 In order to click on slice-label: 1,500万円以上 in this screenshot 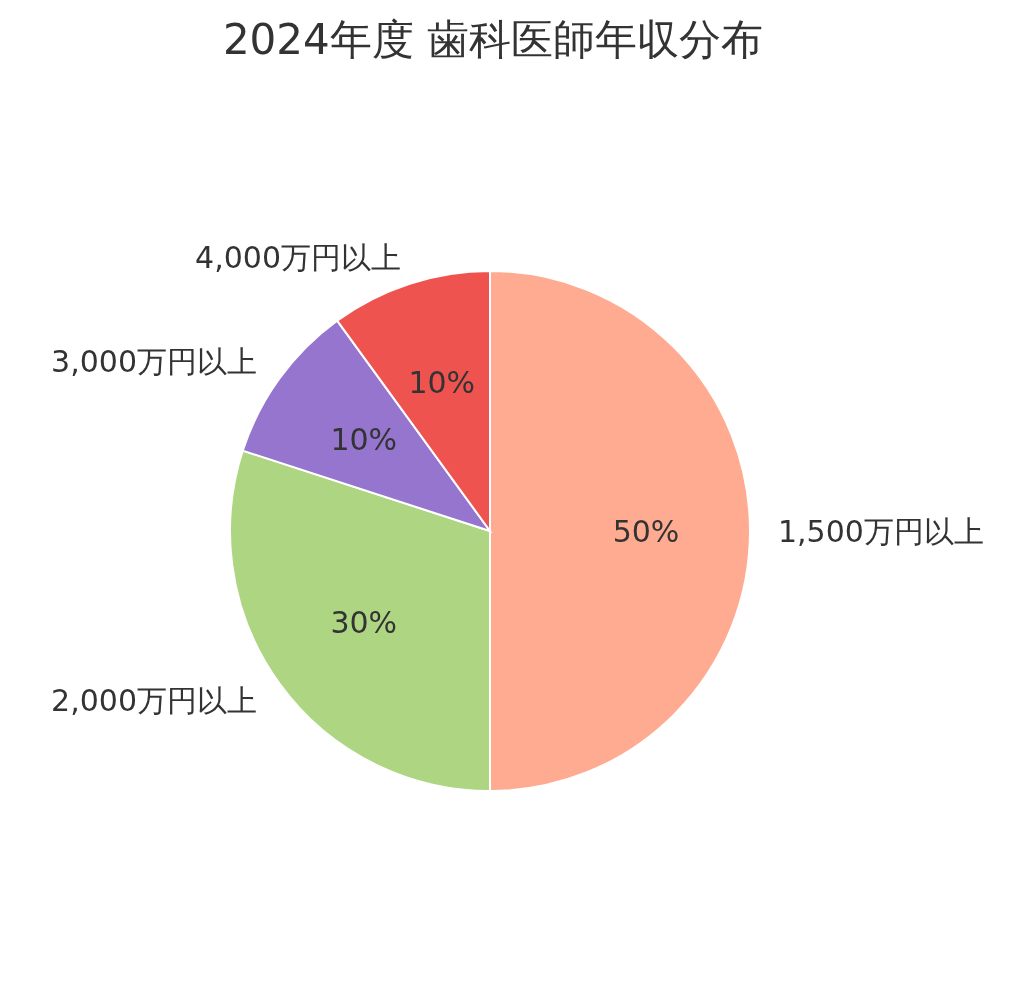, I will do `click(881, 531)`.